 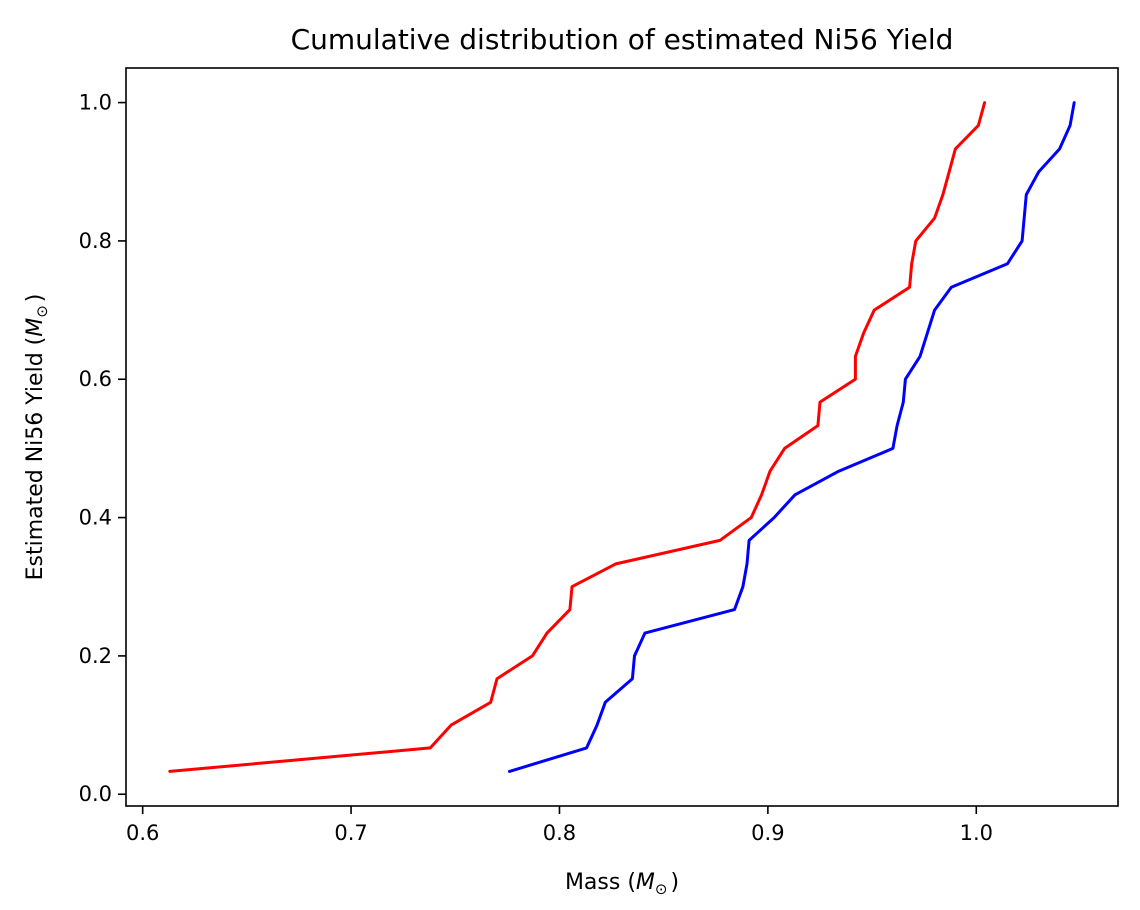 What do you see at coordinates (42, 311) in the screenshot?
I see `y-axis-label-sub: ⊙` at bounding box center [42, 311].